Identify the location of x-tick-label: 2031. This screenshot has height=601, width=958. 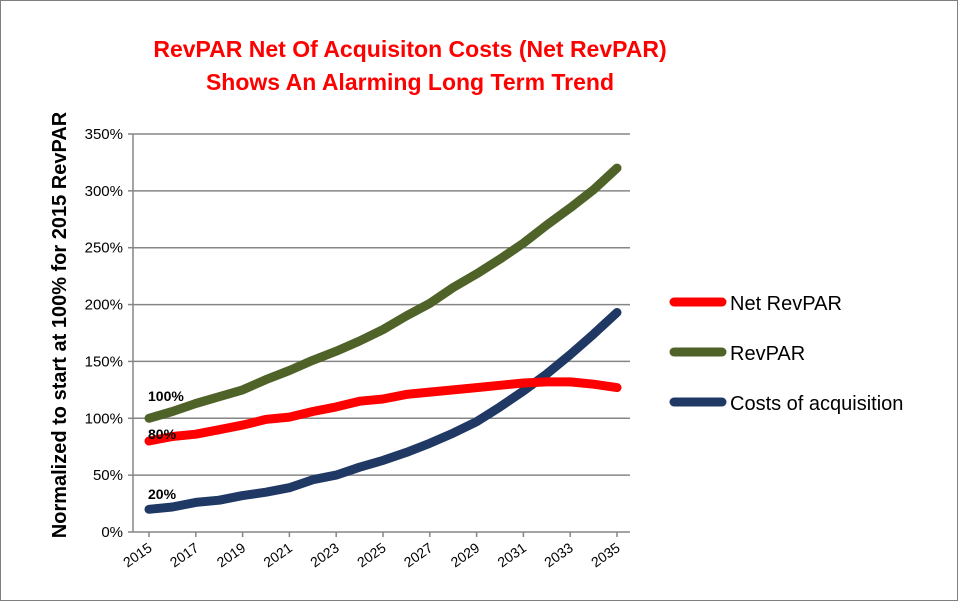
(511, 554).